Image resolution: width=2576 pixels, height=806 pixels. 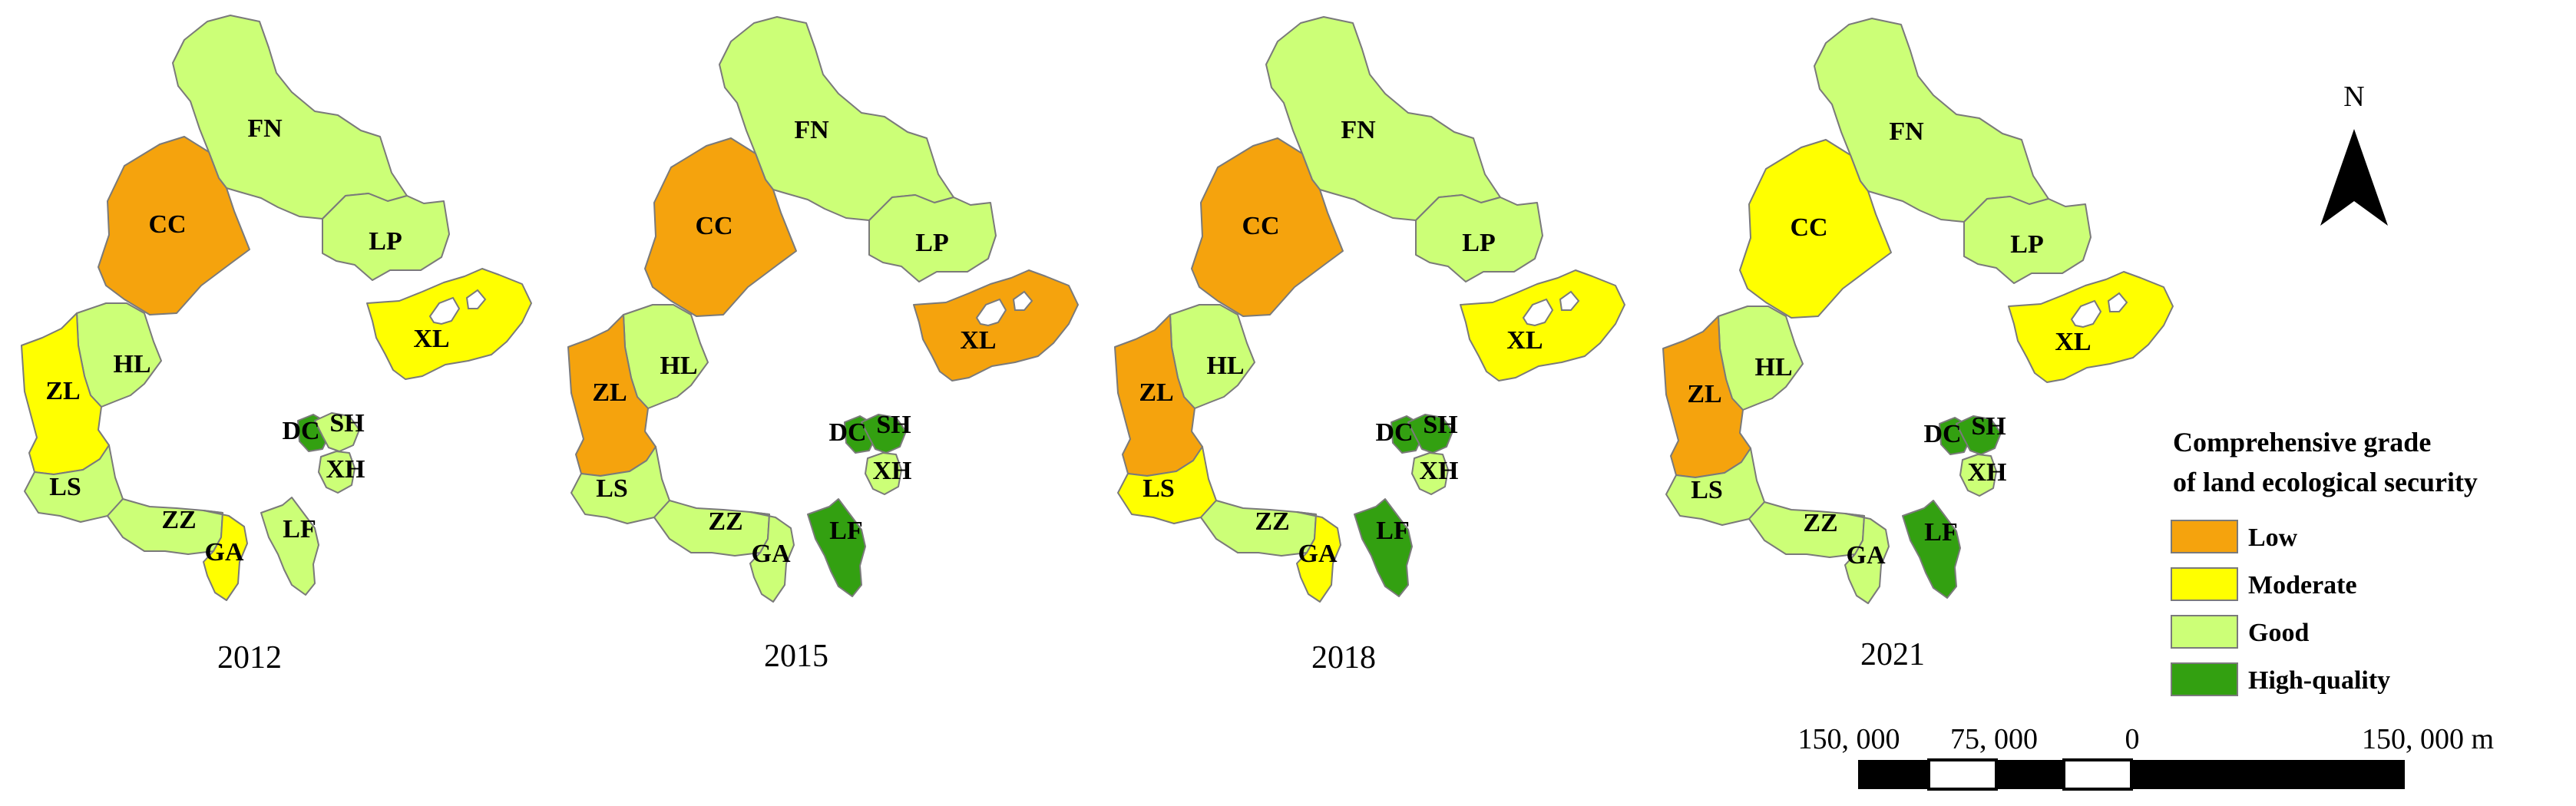 I want to click on region-ga-2018, so click(x=1318, y=557).